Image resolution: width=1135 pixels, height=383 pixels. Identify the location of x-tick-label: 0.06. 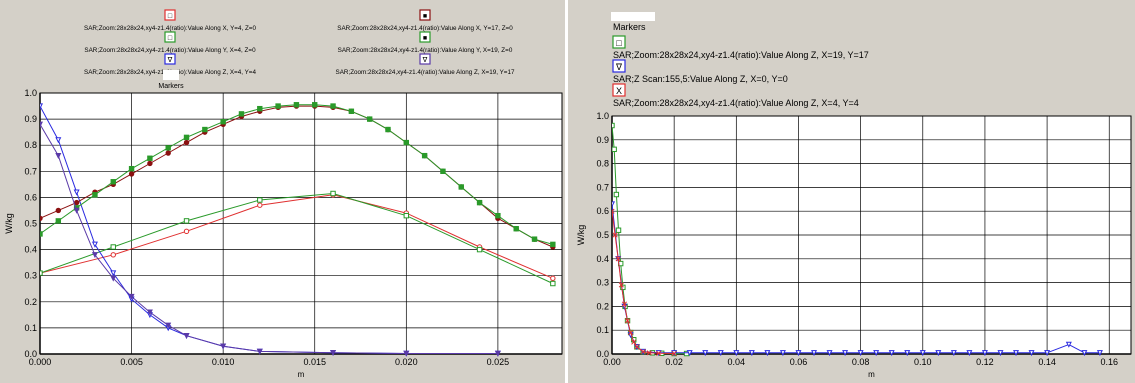
(799, 362).